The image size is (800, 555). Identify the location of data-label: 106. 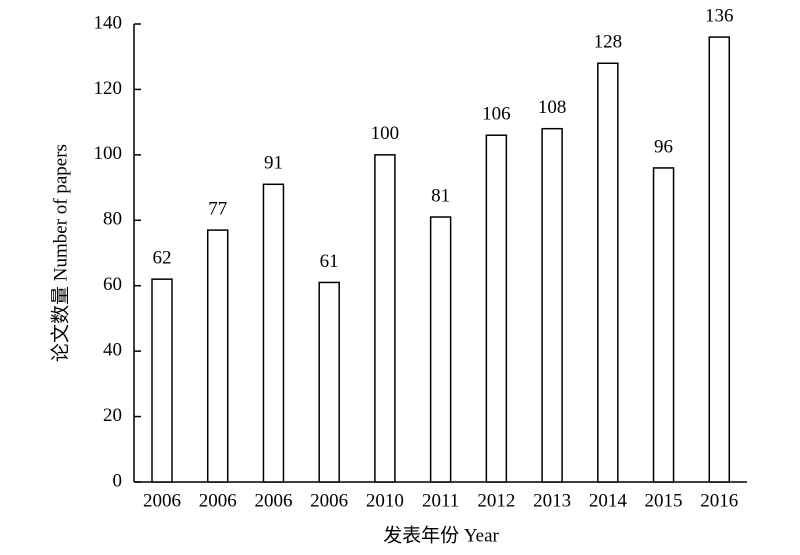
(496, 114).